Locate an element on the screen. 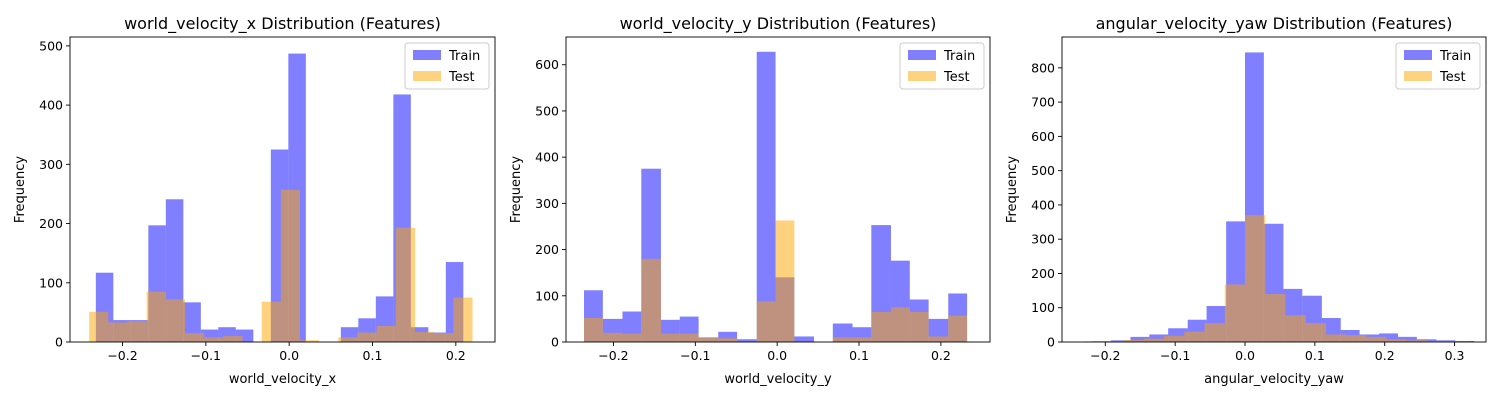  x-axis-label: world_velocity_x is located at coordinates (283, 379).